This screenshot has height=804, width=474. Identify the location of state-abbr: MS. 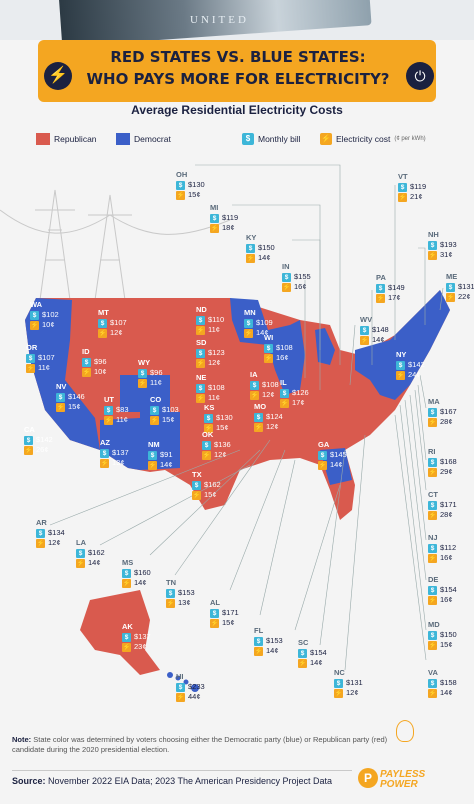
(128, 562).